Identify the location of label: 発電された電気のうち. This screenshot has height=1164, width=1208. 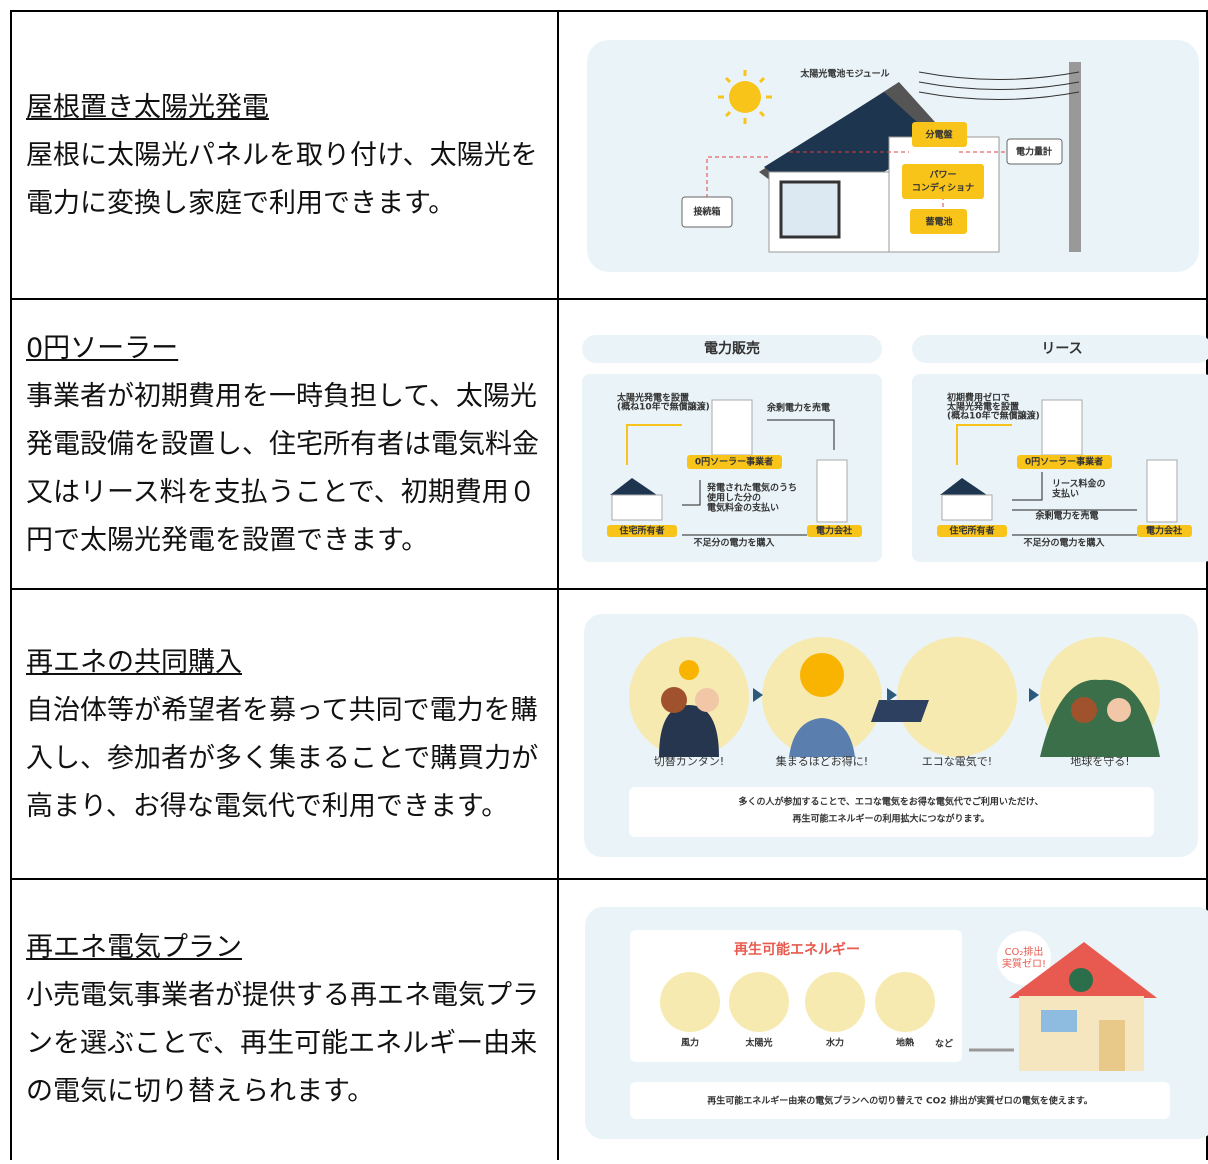
(751, 488).